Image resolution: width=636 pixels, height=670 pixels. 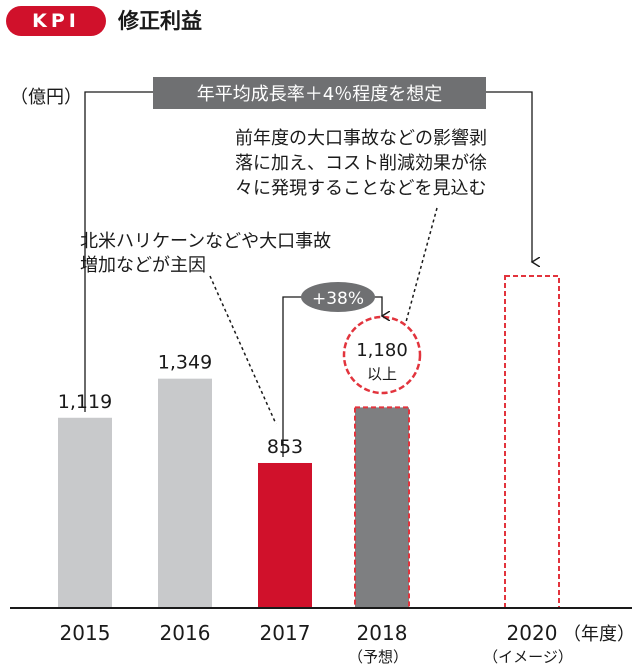 What do you see at coordinates (532, 633) in the screenshot?
I see `x-tick-2020: 2020` at bounding box center [532, 633].